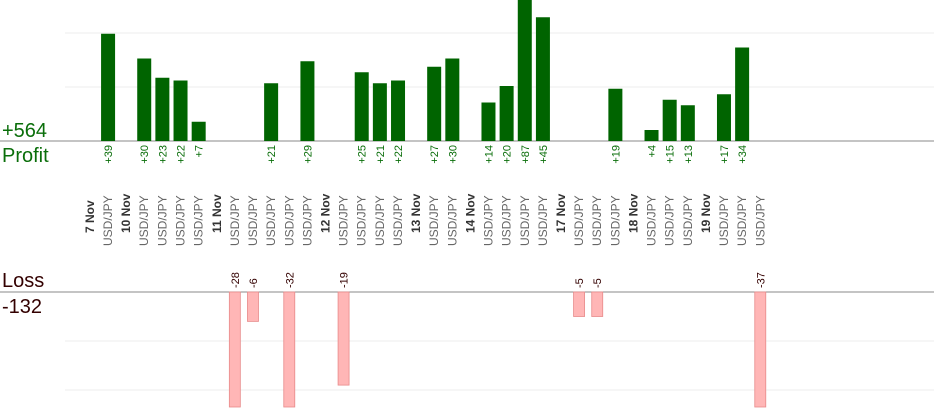 This screenshot has width=934, height=420. Describe the element at coordinates (671, 154) in the screenshot. I see `profit-value-label: +15` at that location.